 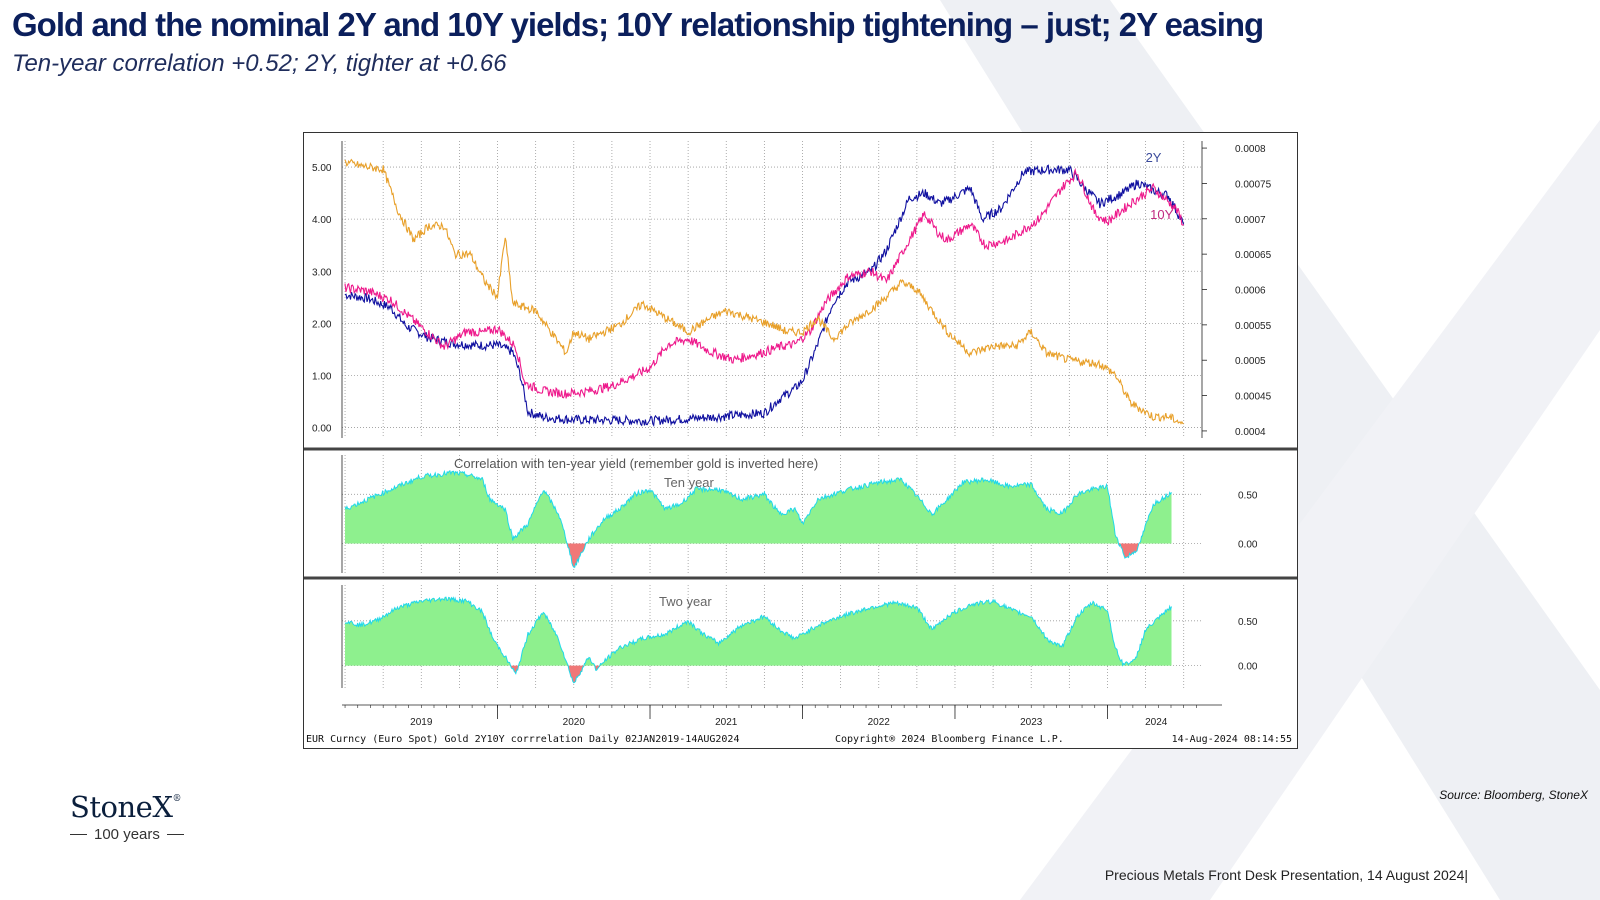 What do you see at coordinates (421, 722) in the screenshot?
I see `x-tick-label-2019: 2019` at bounding box center [421, 722].